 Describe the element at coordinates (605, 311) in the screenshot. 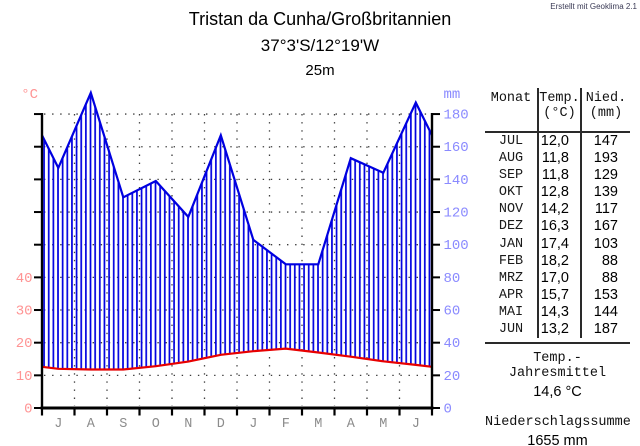

I see `table-cell-precip: 144` at that location.